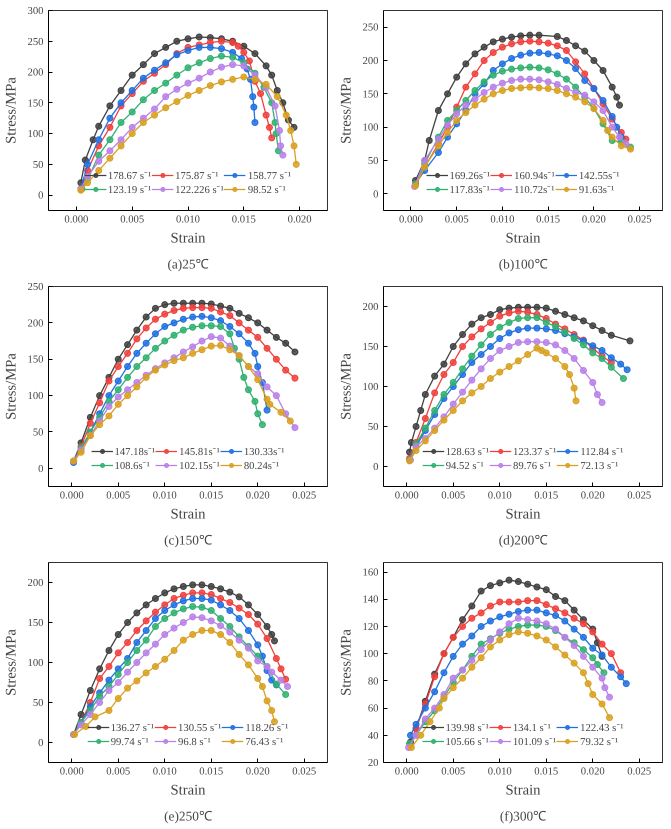 Image resolution: width=671 pixels, height=829 pixels. Describe the element at coordinates (370, 573) in the screenshot. I see `y-tick-label: 160` at that location.